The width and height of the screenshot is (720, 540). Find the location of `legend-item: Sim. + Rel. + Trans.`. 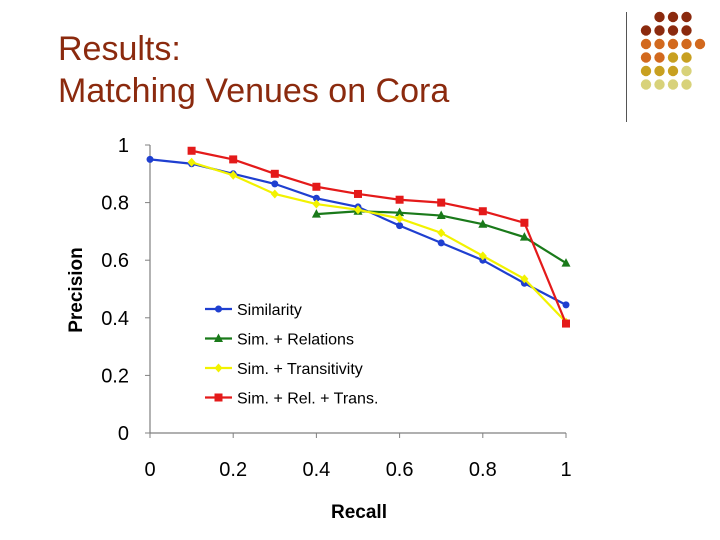

legend-item: Sim. + Rel. + Trans. is located at coordinates (291, 399).